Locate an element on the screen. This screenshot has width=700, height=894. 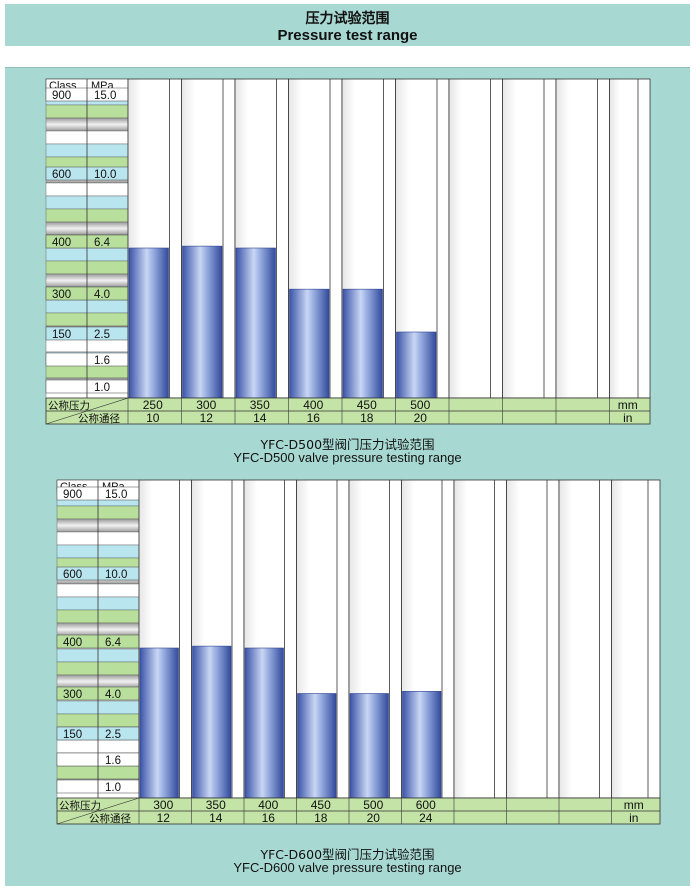
chart1-row1-label: 公称压力 is located at coordinates (69, 405).